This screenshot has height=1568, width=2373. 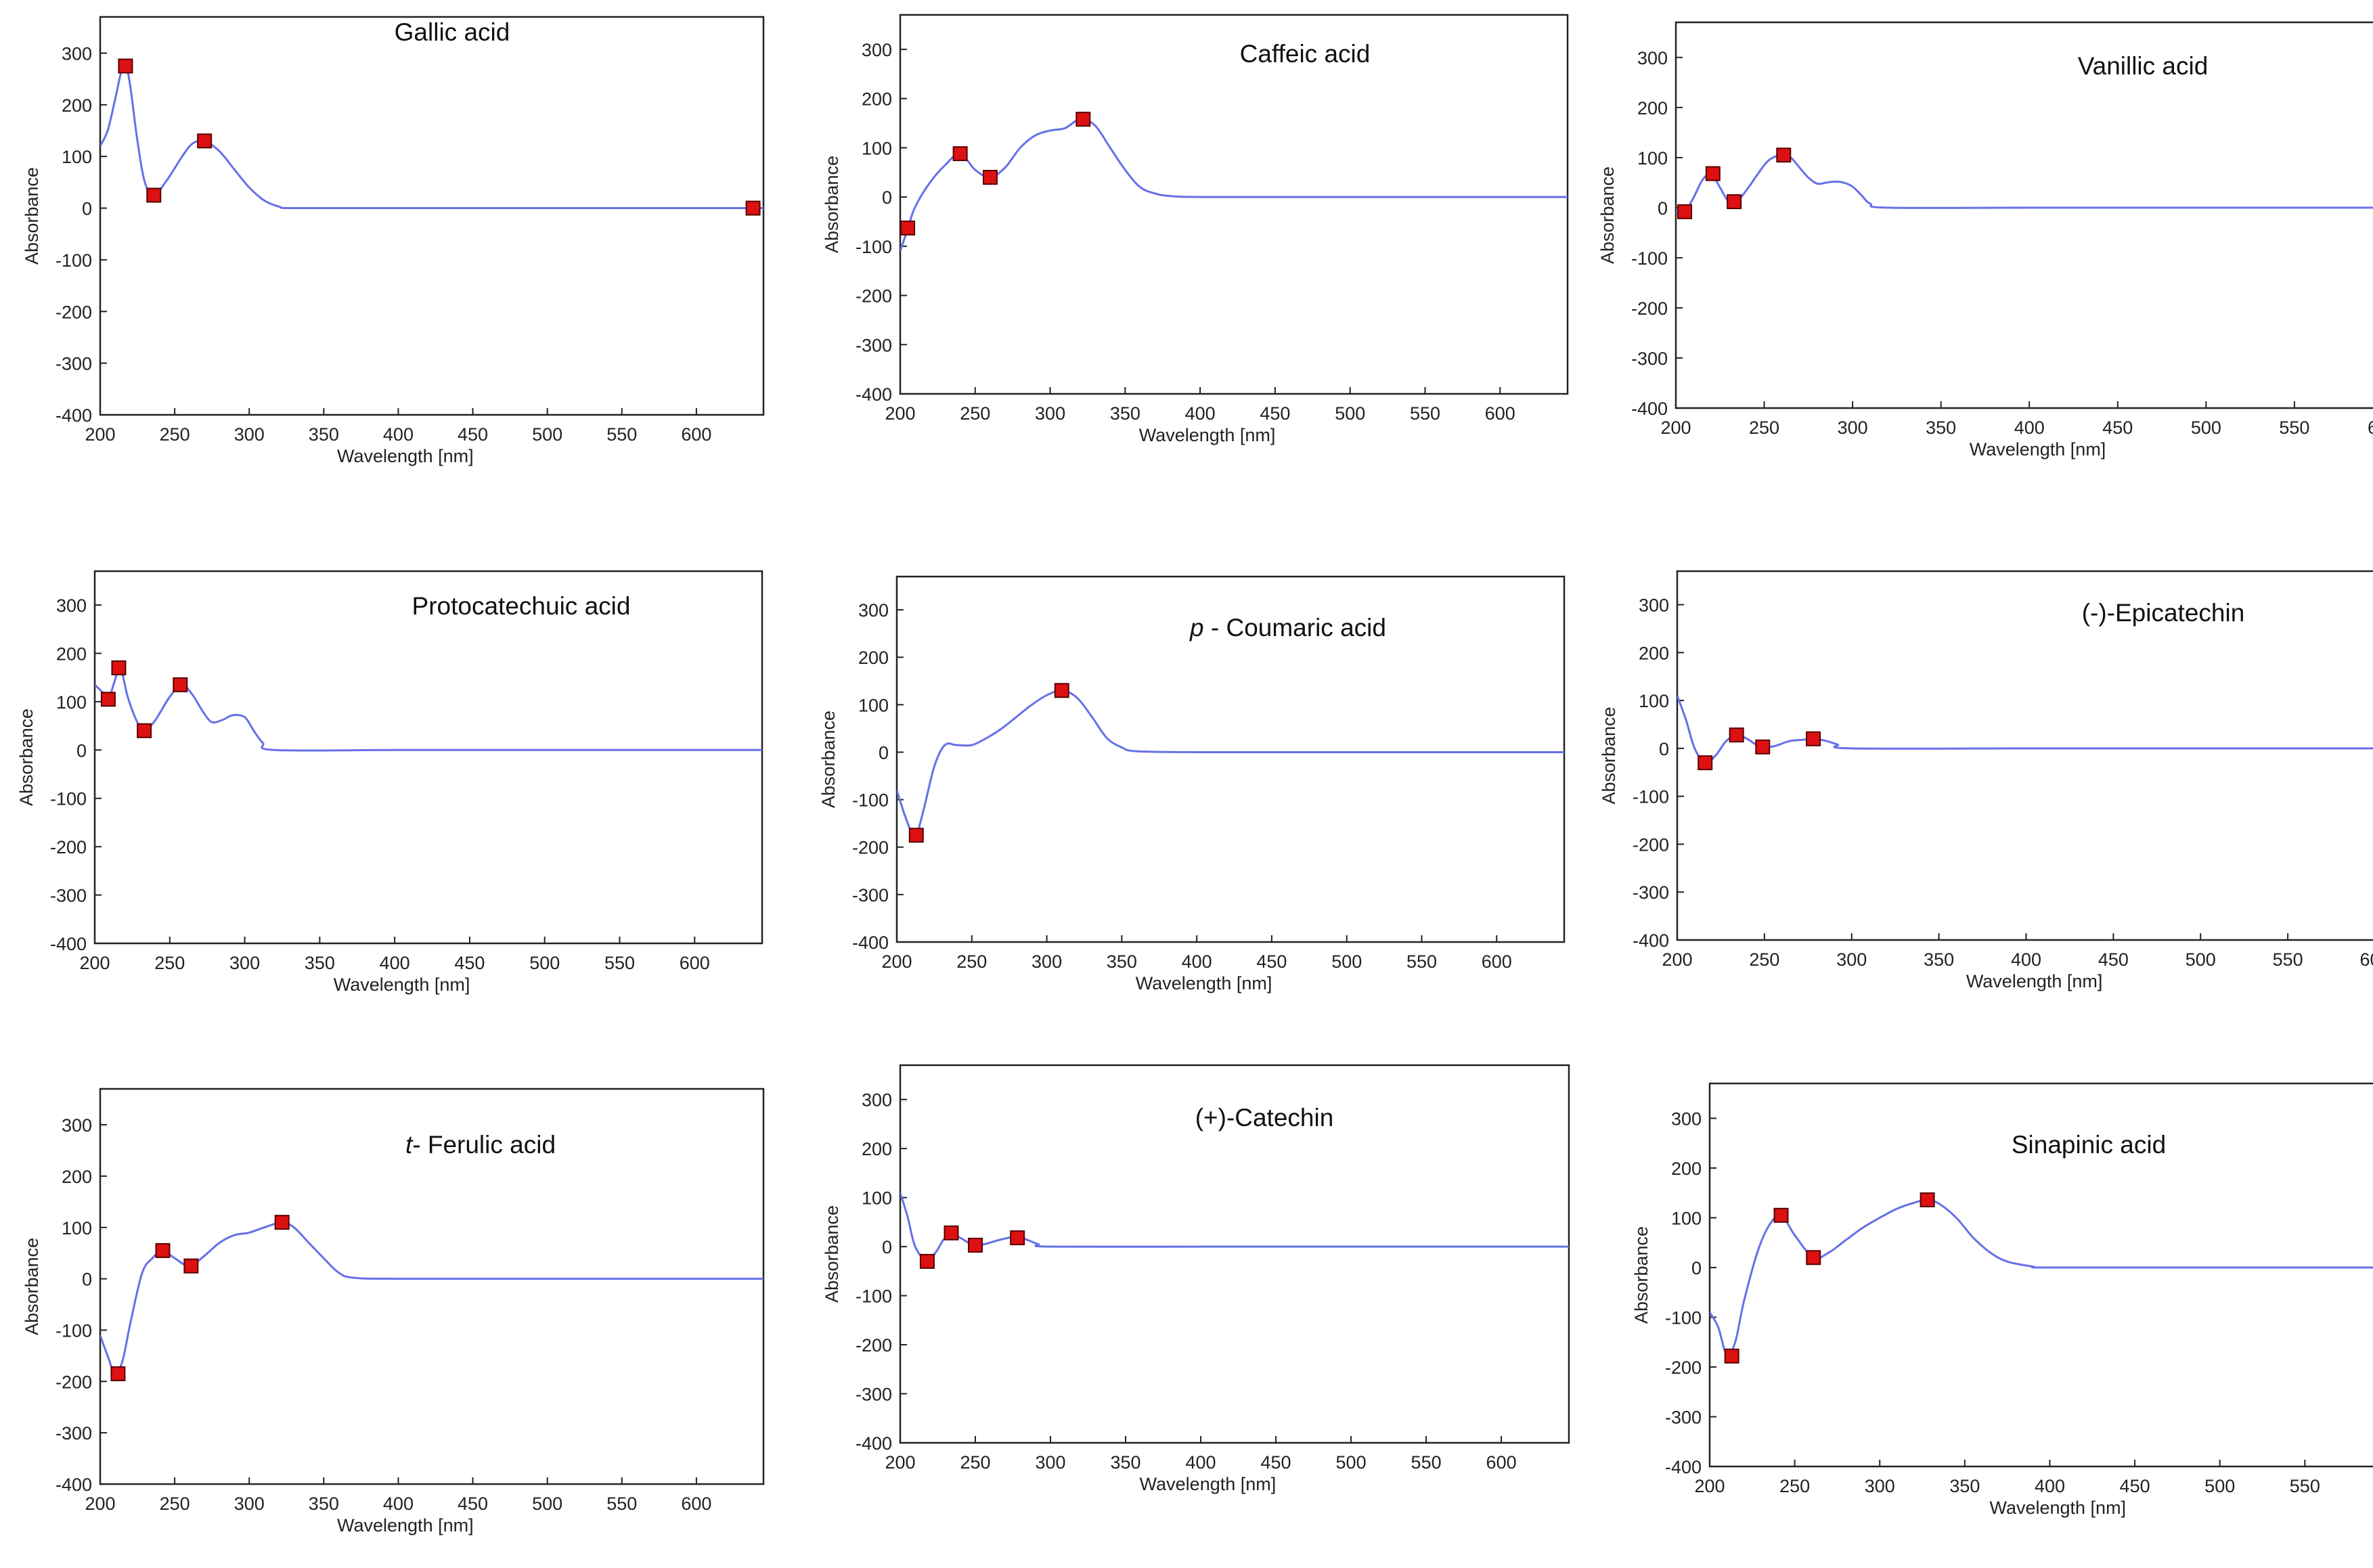 What do you see at coordinates (1287, 628) in the screenshot?
I see `chart-title: p - Coumaric acid` at bounding box center [1287, 628].